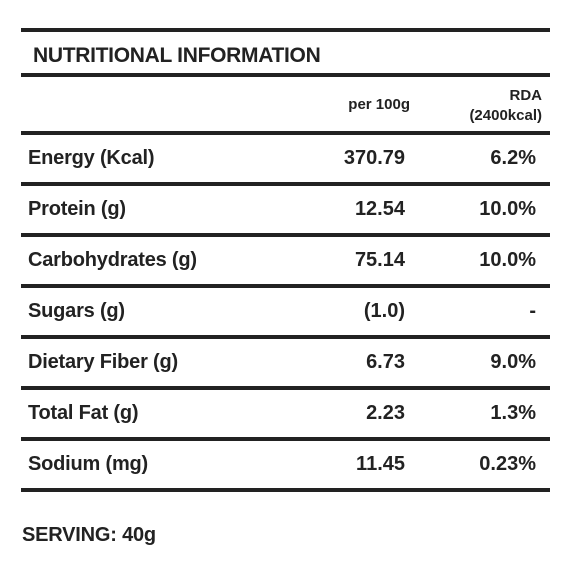  I want to click on table-row-protein: Protein (g) 12.54 10.0%, so click(285, 211).